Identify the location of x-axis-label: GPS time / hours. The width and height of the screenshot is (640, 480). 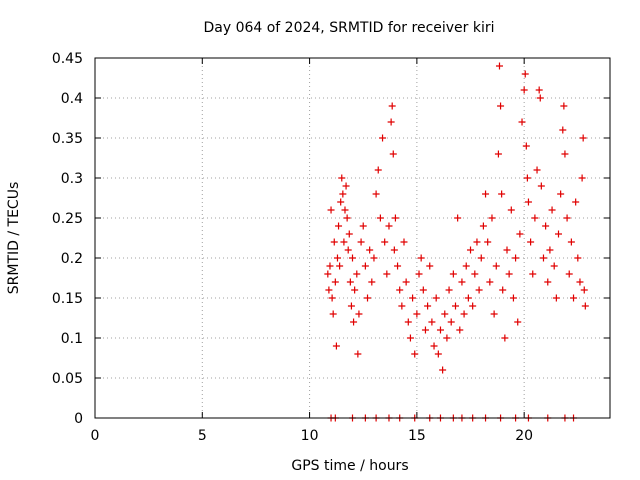
(349, 466).